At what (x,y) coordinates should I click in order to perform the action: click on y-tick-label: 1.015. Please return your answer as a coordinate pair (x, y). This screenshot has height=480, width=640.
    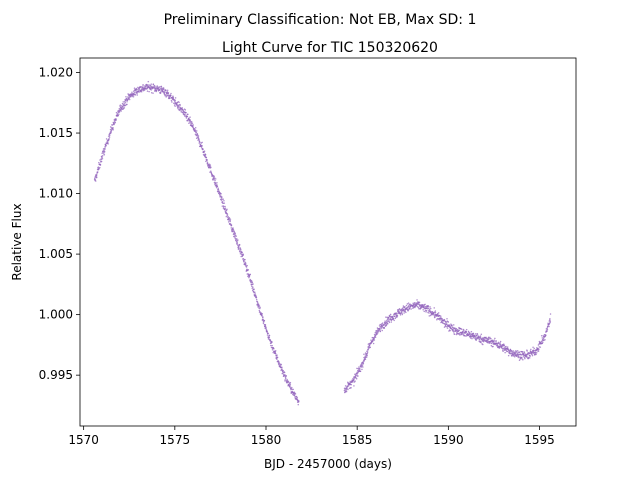
    Looking at the image, I should click on (56, 133).